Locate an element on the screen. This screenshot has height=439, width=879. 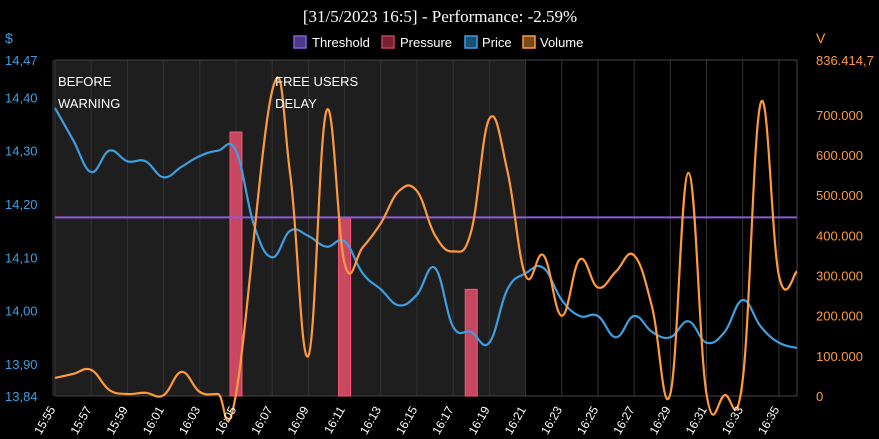
legend-item-pressure: Pressure is located at coordinates (416, 42).